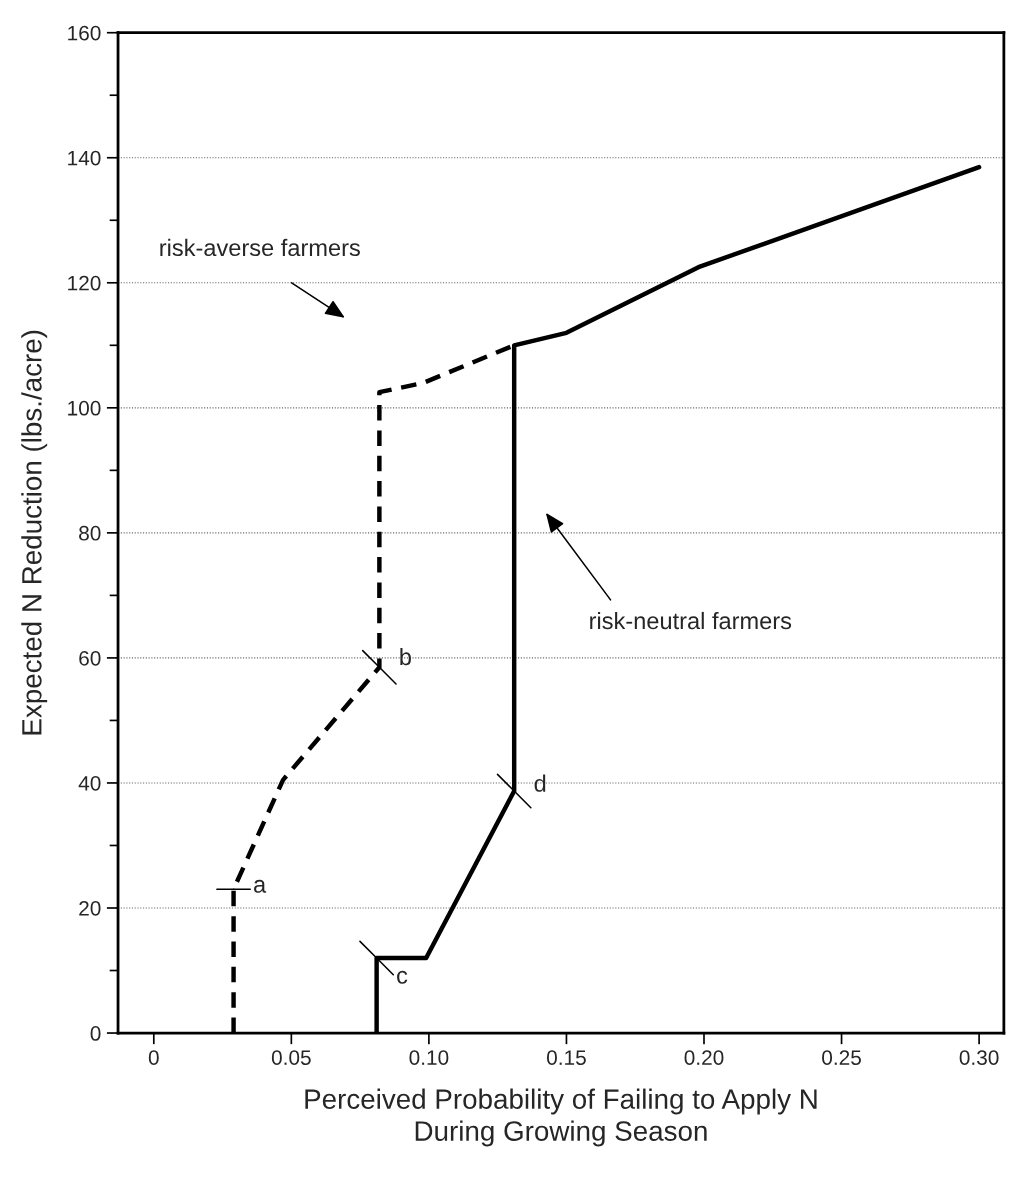 The image size is (1014, 1198). What do you see at coordinates (95, 1033) in the screenshot?
I see `y-tick-label: 0` at bounding box center [95, 1033].